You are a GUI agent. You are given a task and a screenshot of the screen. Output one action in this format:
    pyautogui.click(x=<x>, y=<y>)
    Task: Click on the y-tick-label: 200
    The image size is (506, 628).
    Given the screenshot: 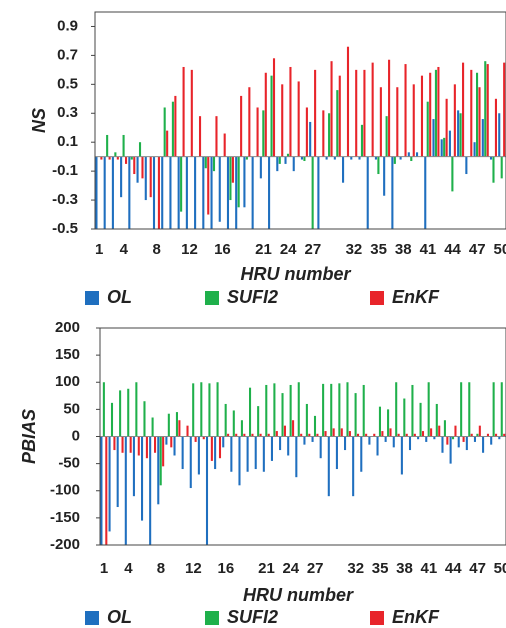 What is the action you would take?
    pyautogui.click(x=67, y=327)
    